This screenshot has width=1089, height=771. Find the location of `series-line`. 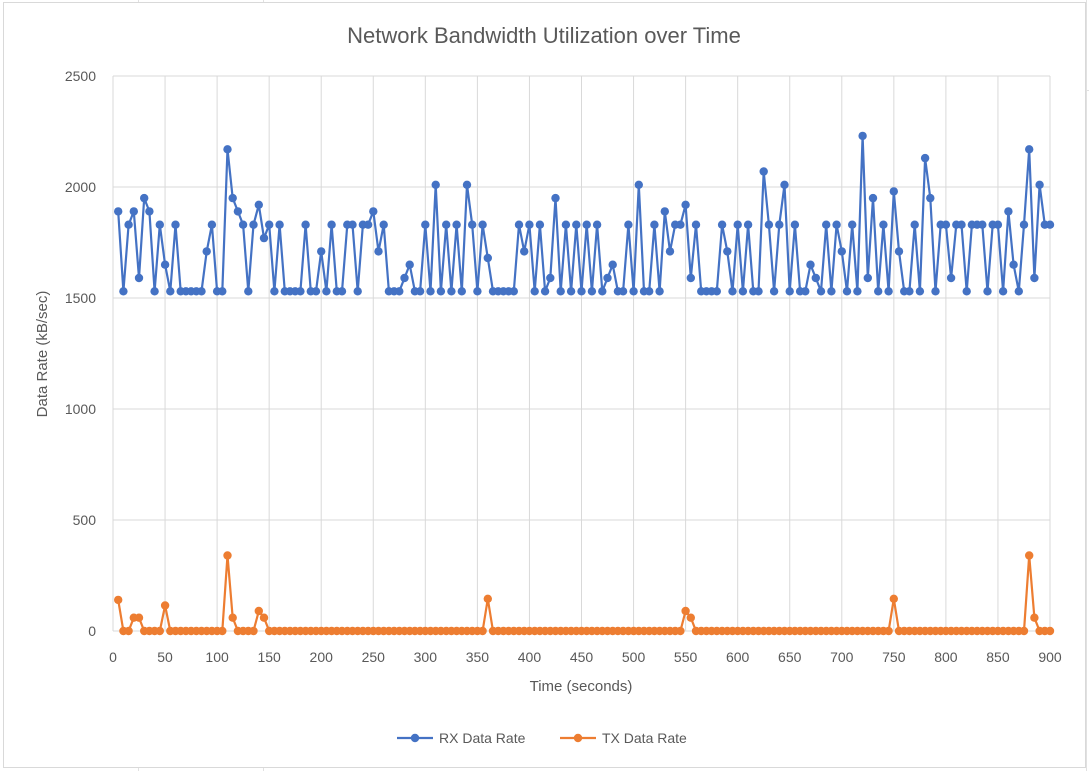

series-line is located at coordinates (583, 593).